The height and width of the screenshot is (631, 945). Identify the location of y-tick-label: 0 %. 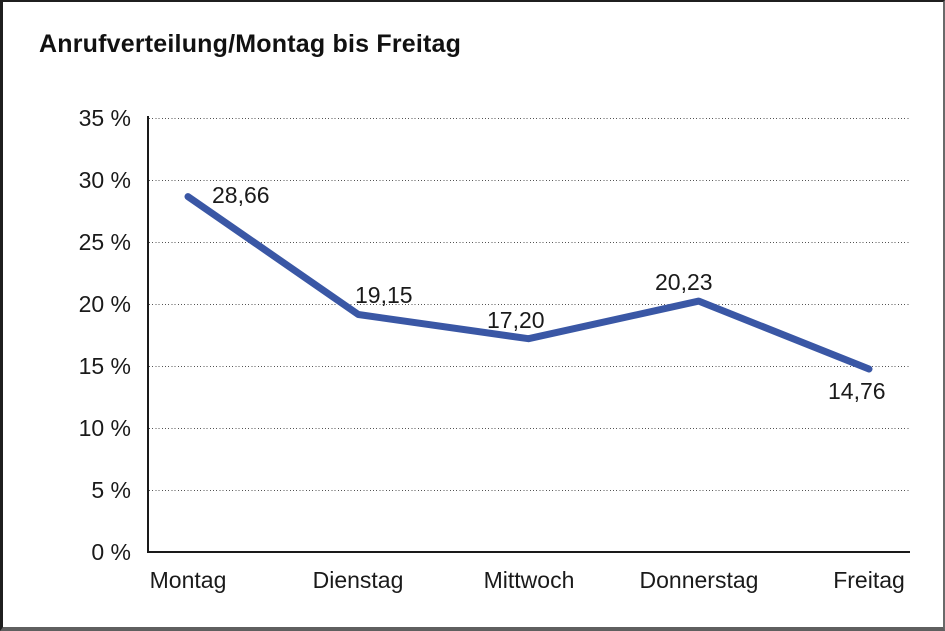
(111, 552).